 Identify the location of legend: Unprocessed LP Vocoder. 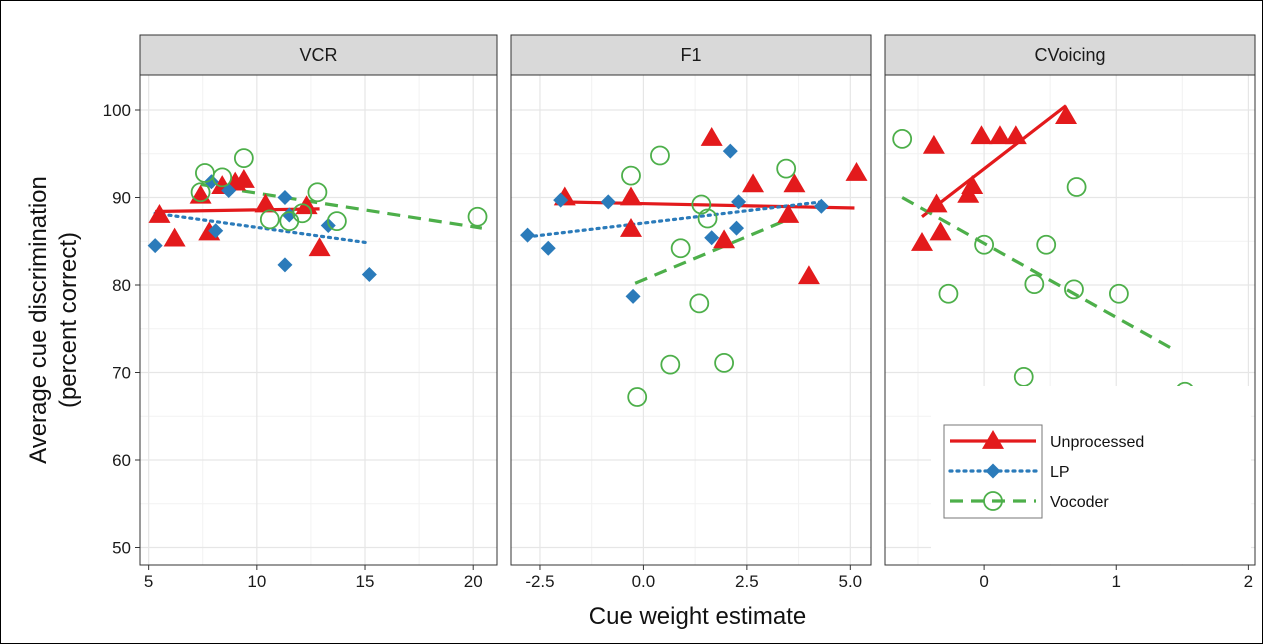
(1091, 475).